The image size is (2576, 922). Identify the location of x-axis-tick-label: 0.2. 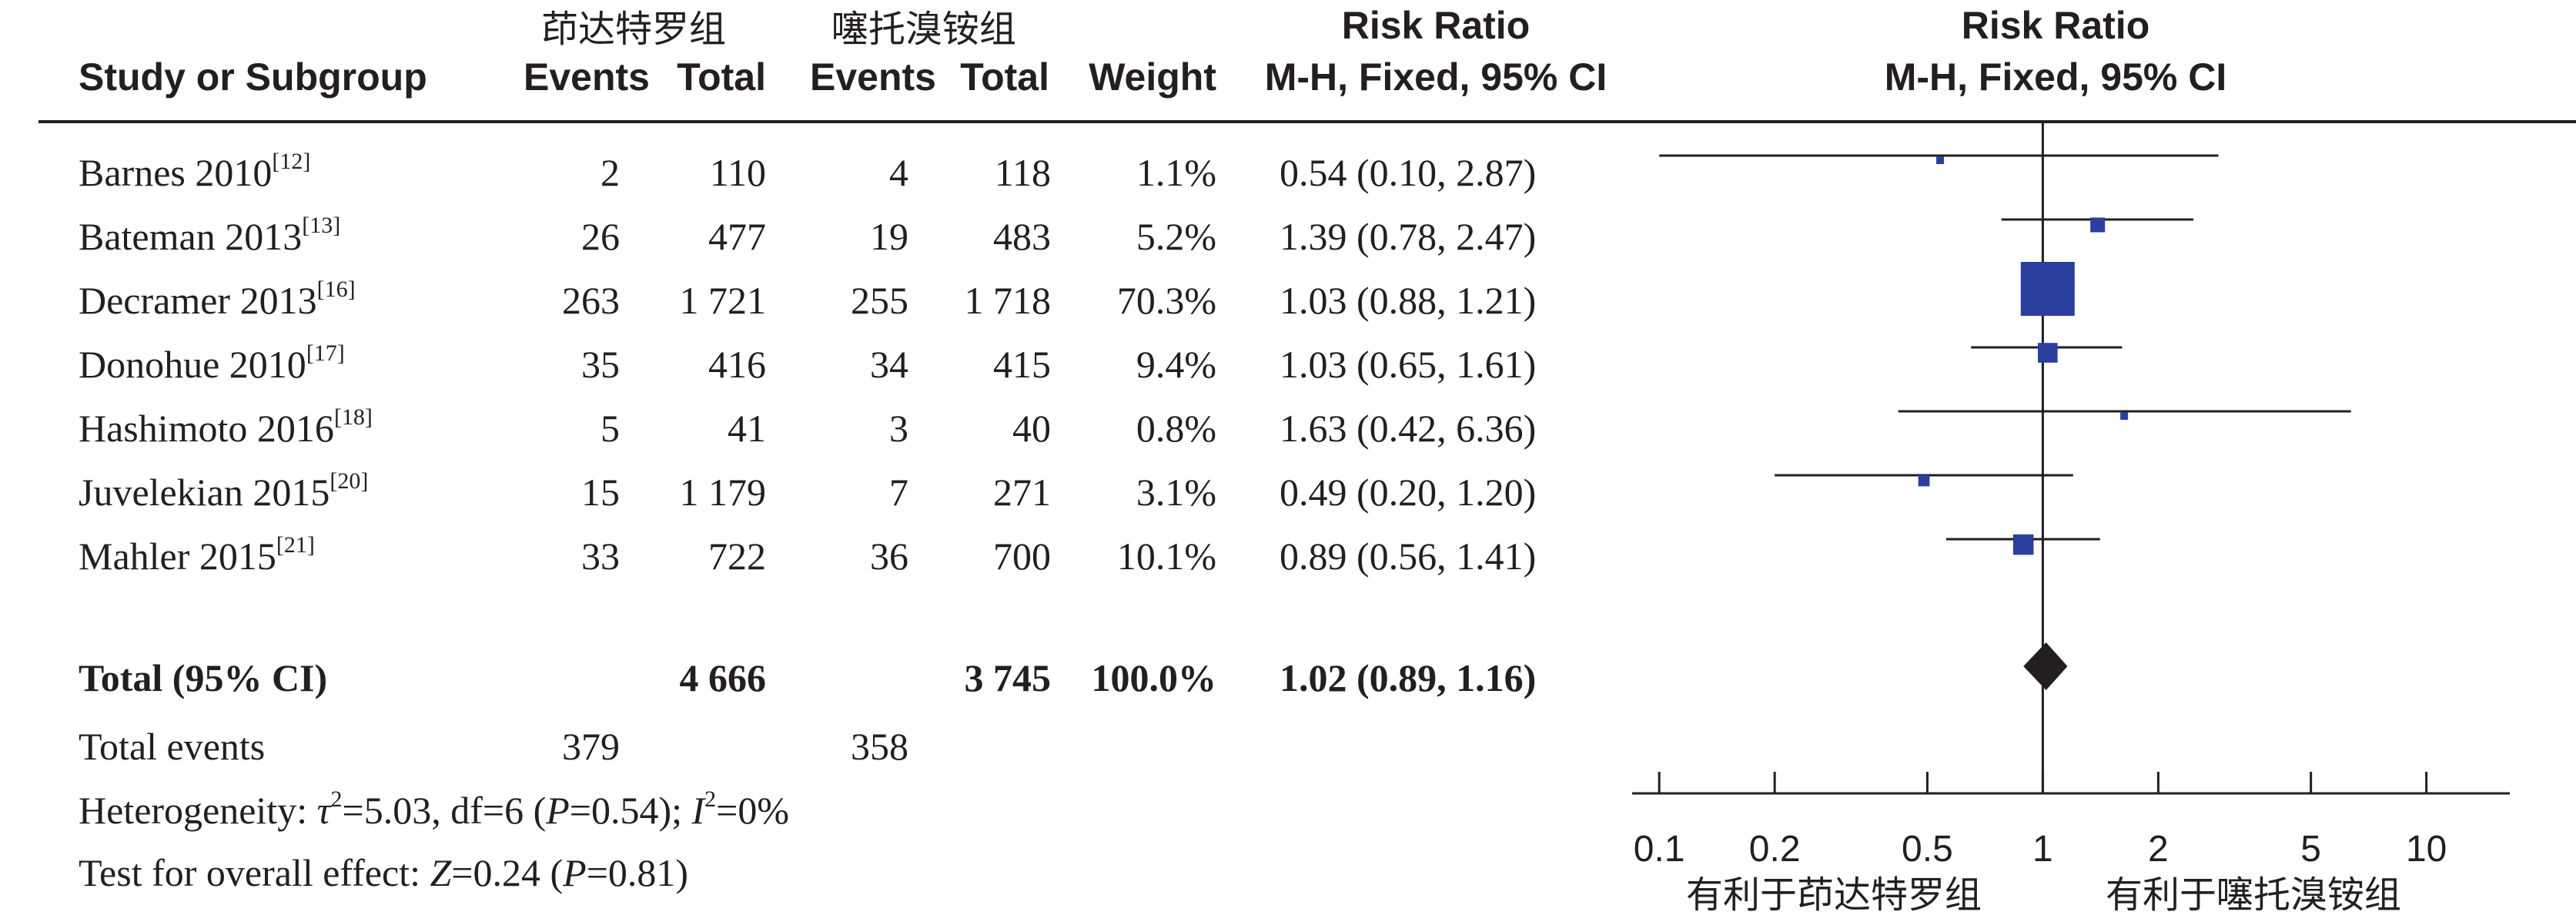
(1775, 849).